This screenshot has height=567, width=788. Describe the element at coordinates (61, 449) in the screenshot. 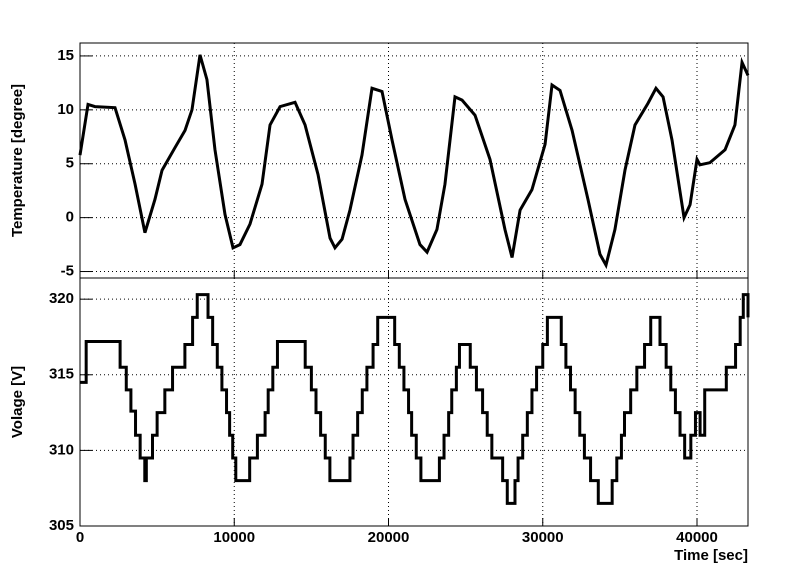

I see `y-tick-label: 310` at that location.